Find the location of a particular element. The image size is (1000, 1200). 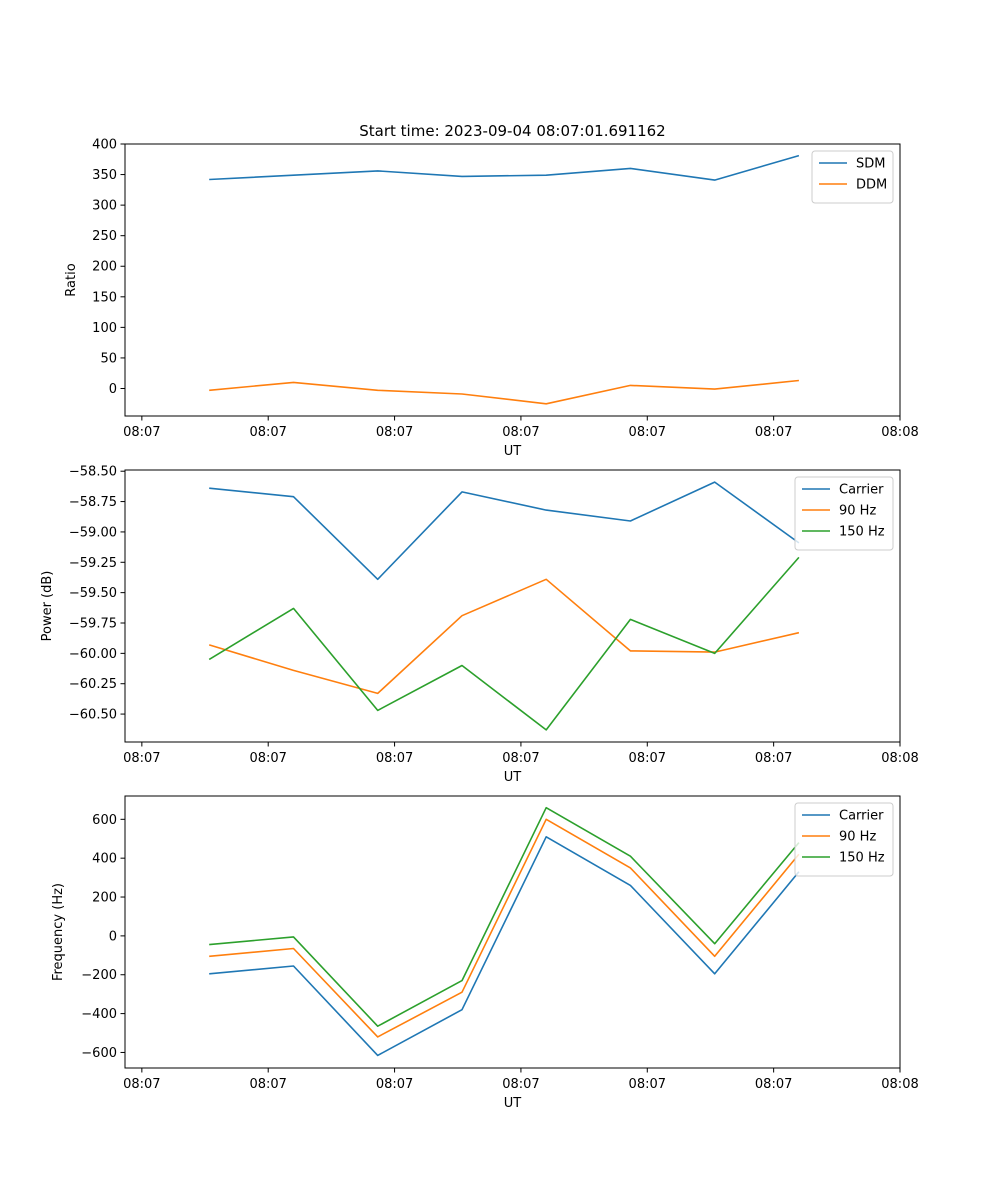

series-line-90-hz is located at coordinates (504, 928).